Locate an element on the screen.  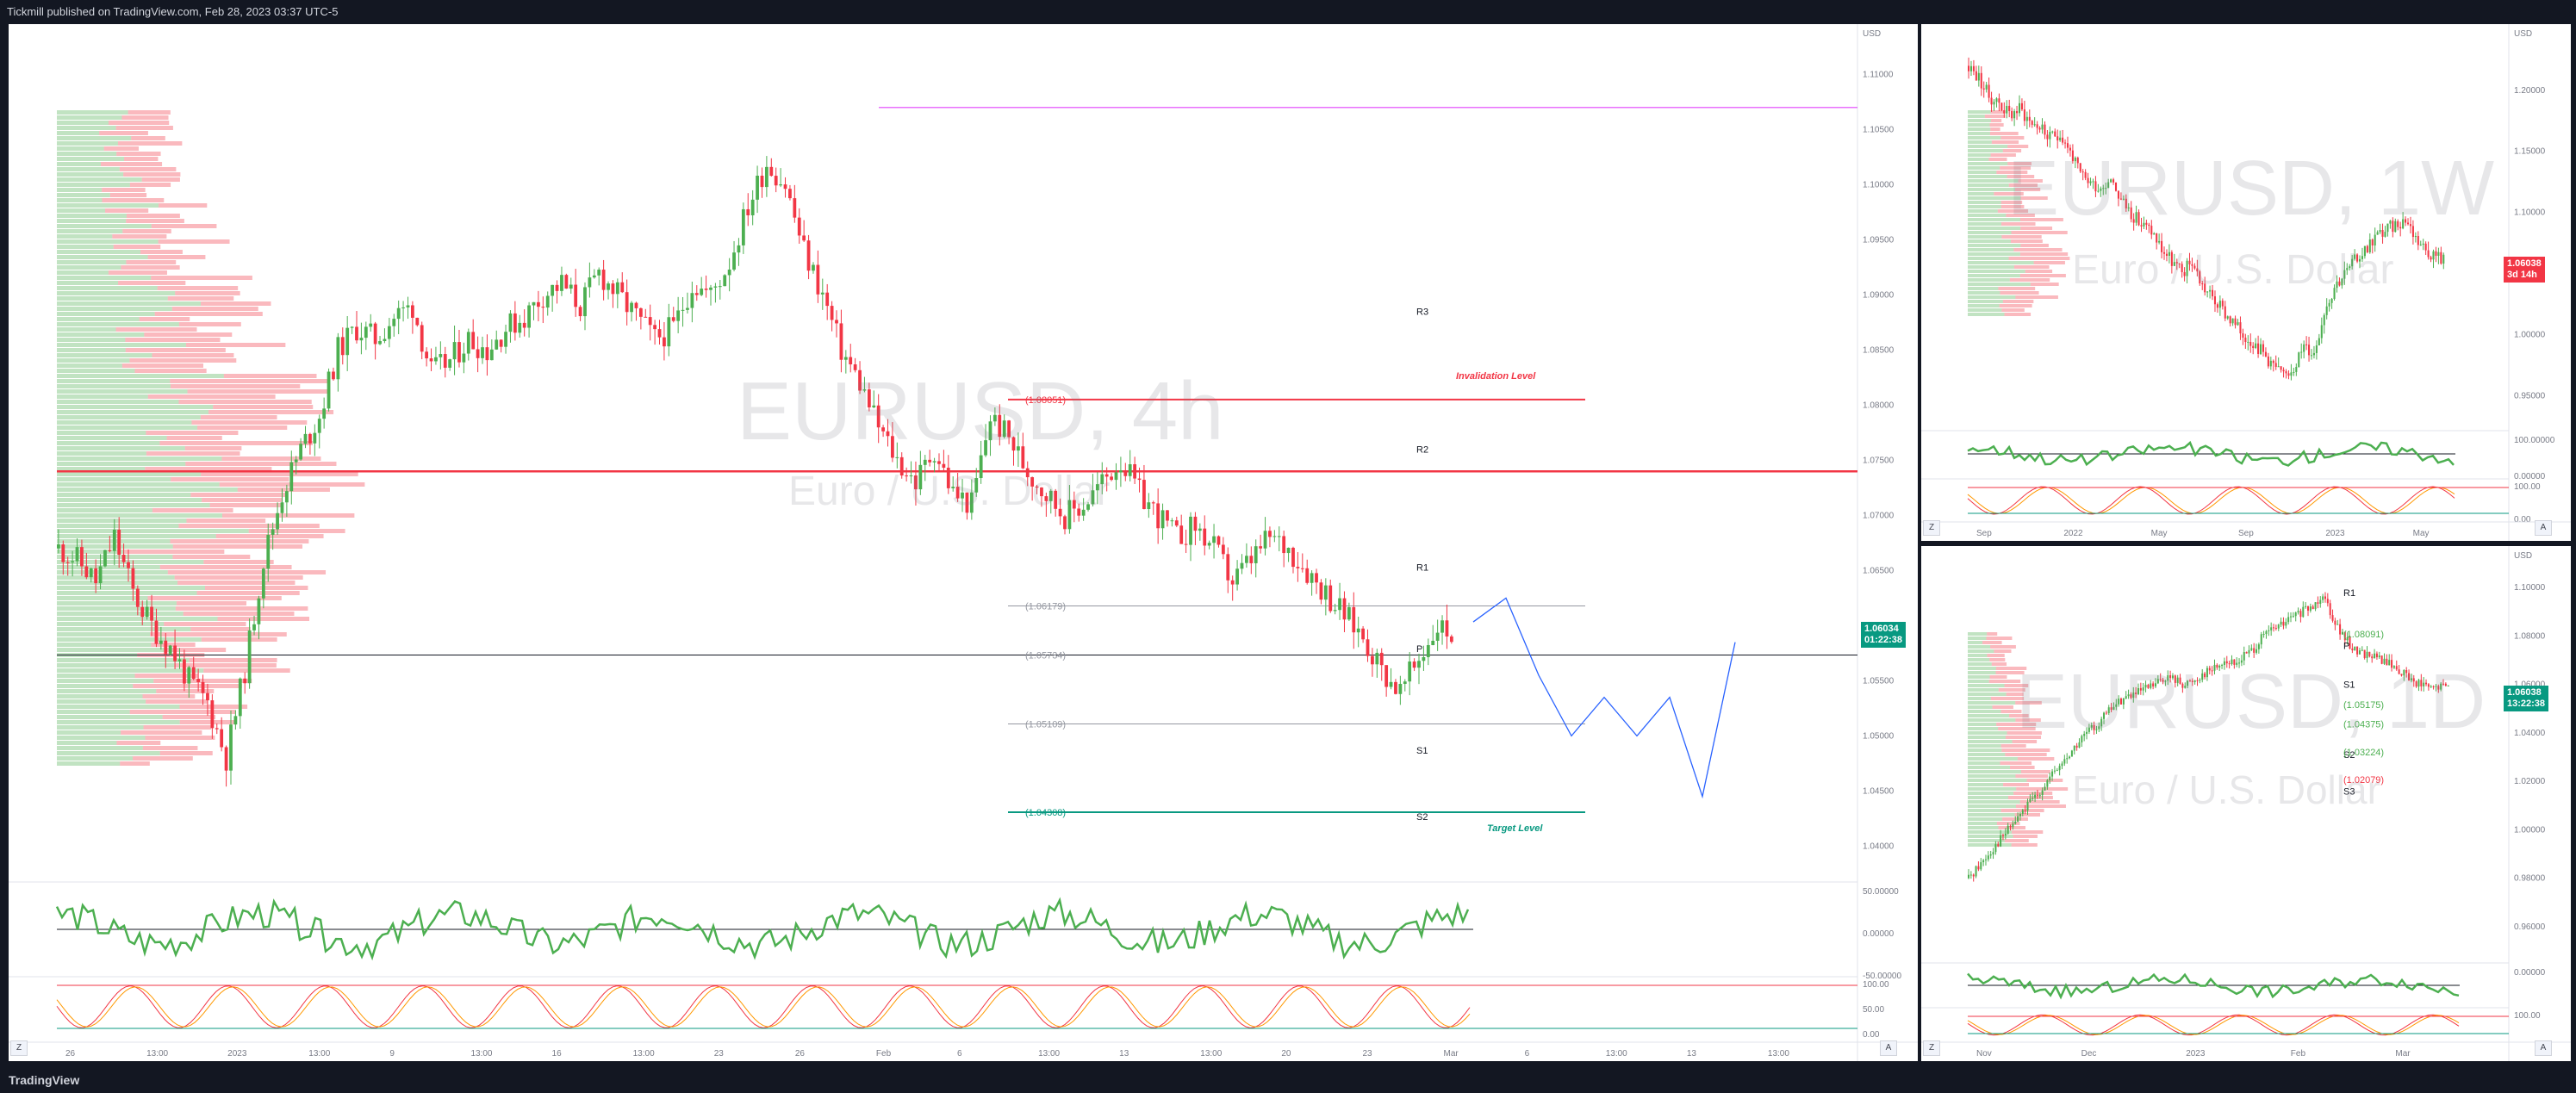
price-tick-label: 0.98000 is located at coordinates (2530, 879).